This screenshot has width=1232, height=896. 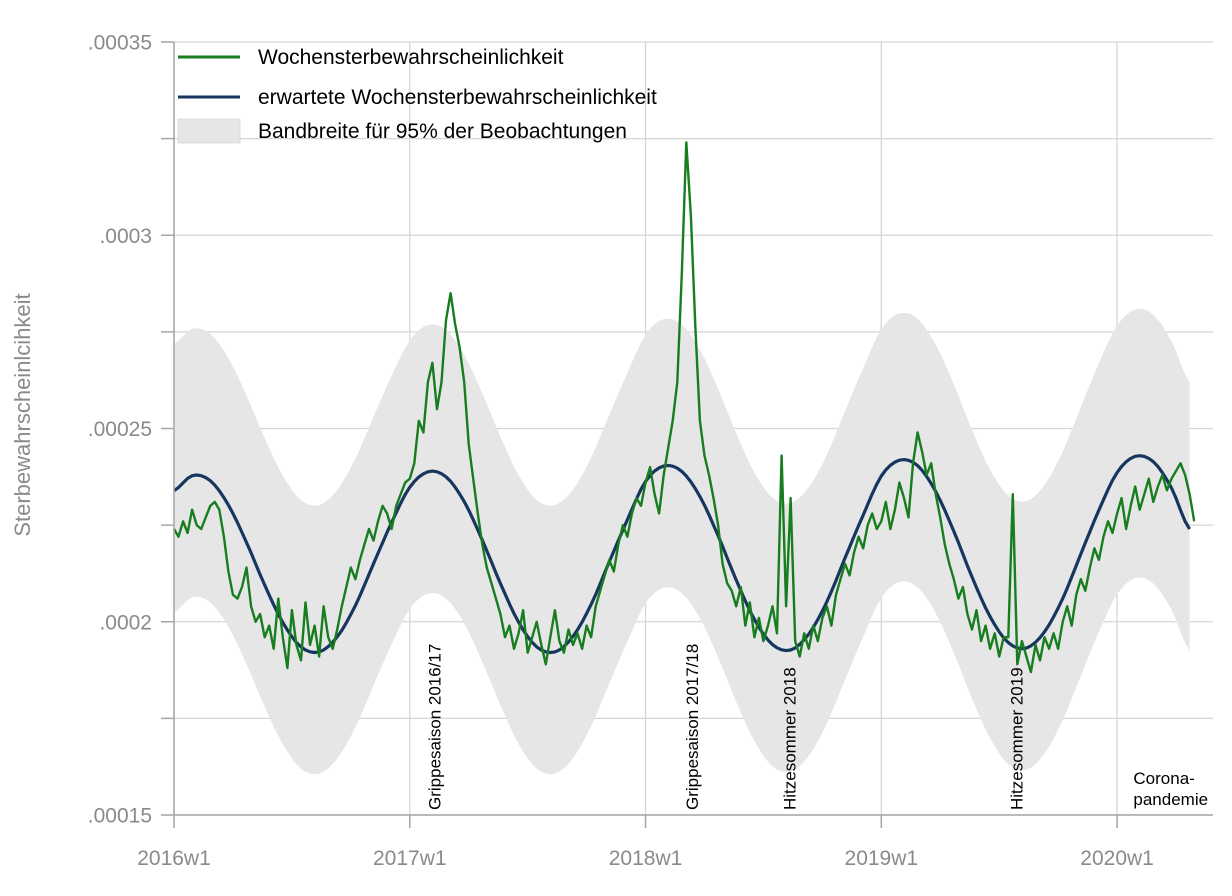 I want to click on x-tick-label: 2020w1, so click(x=1117, y=858).